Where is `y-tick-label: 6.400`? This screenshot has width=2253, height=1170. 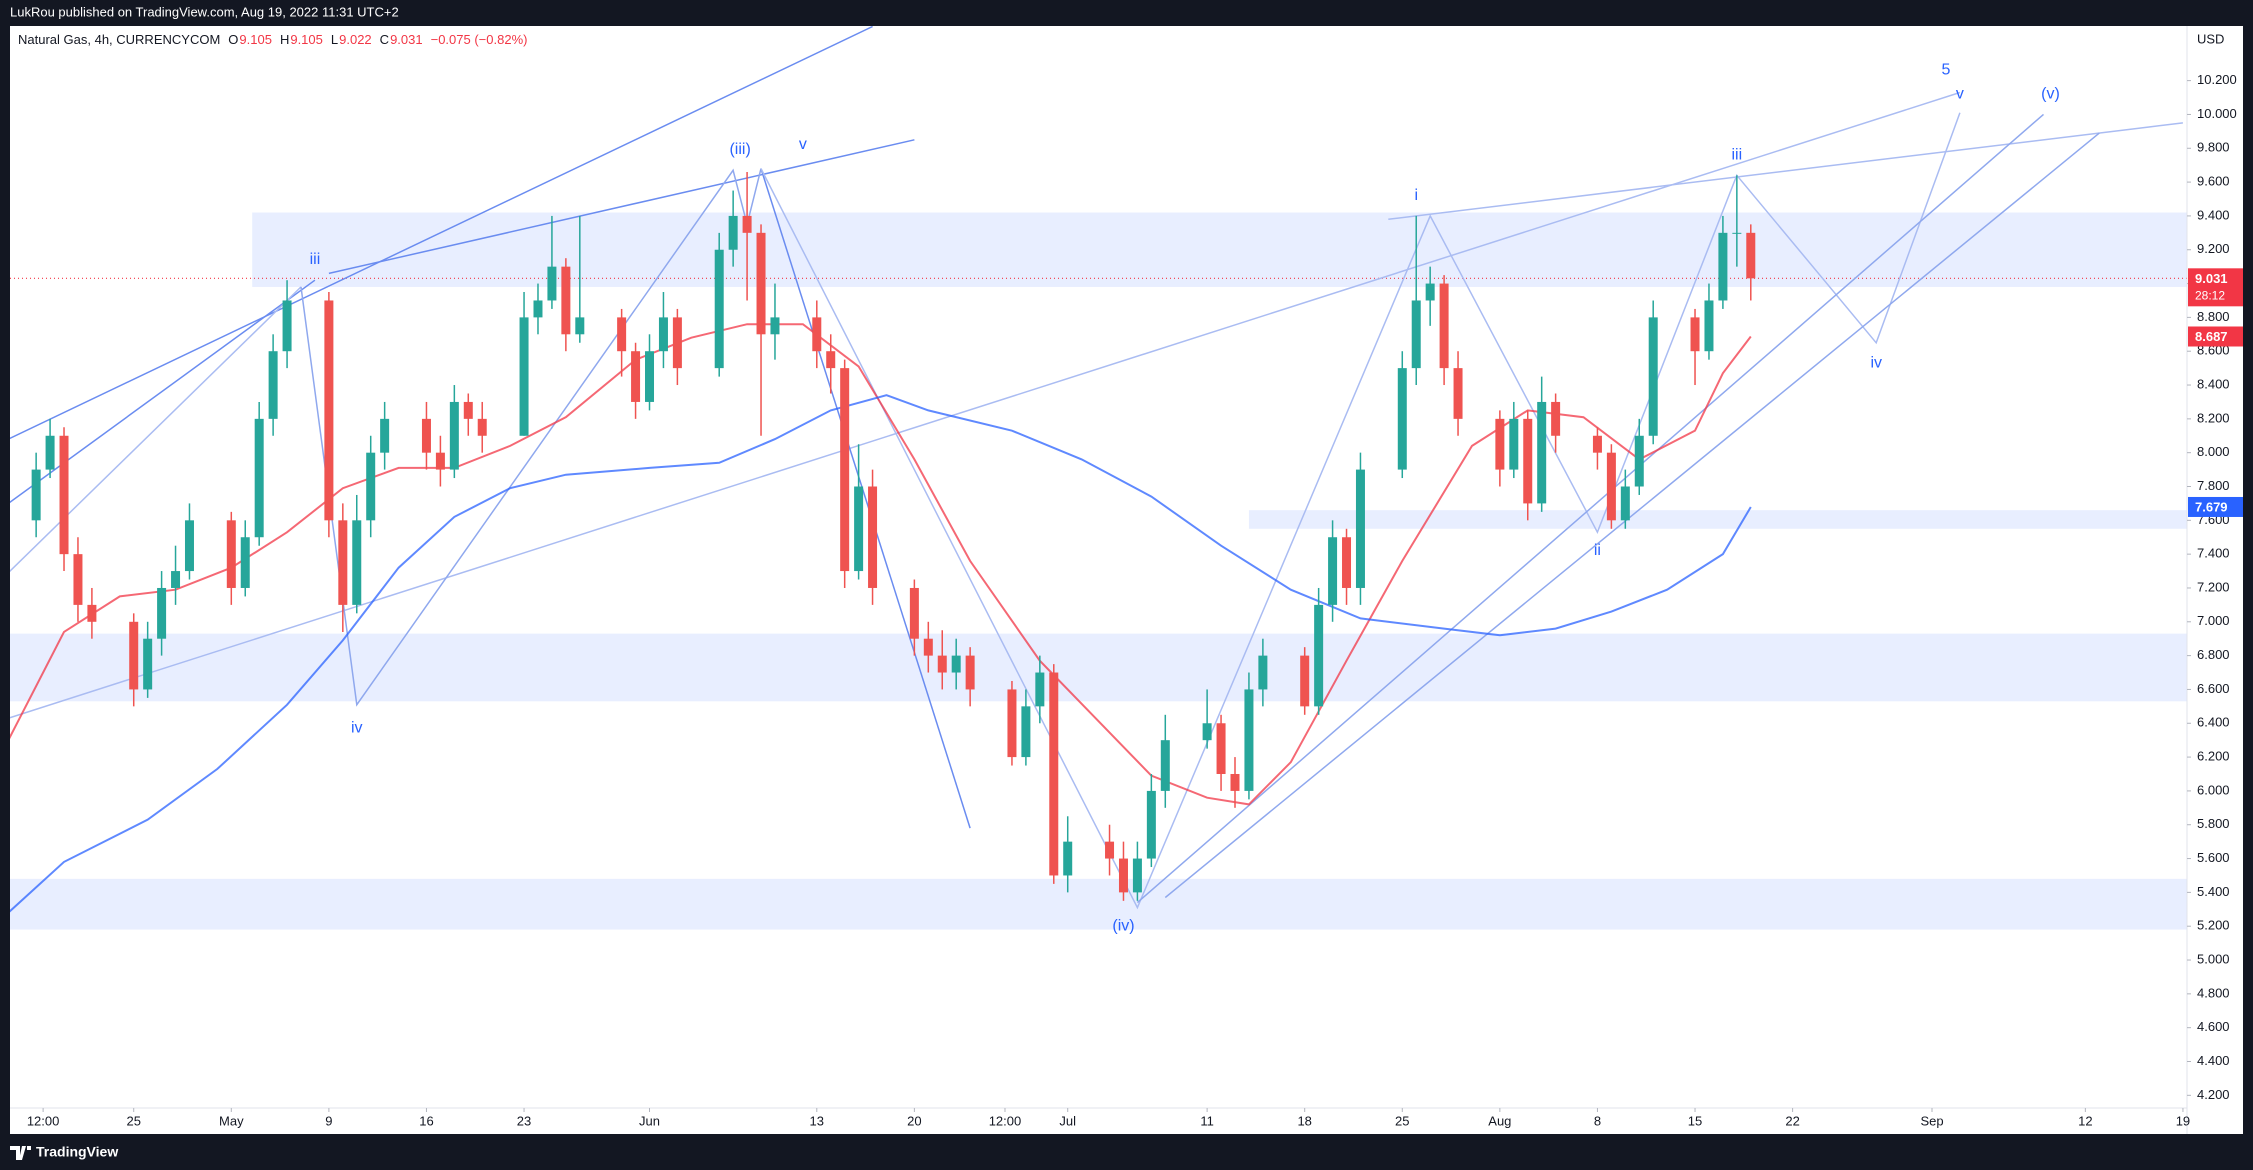 y-tick-label: 6.400 is located at coordinates (2213, 722).